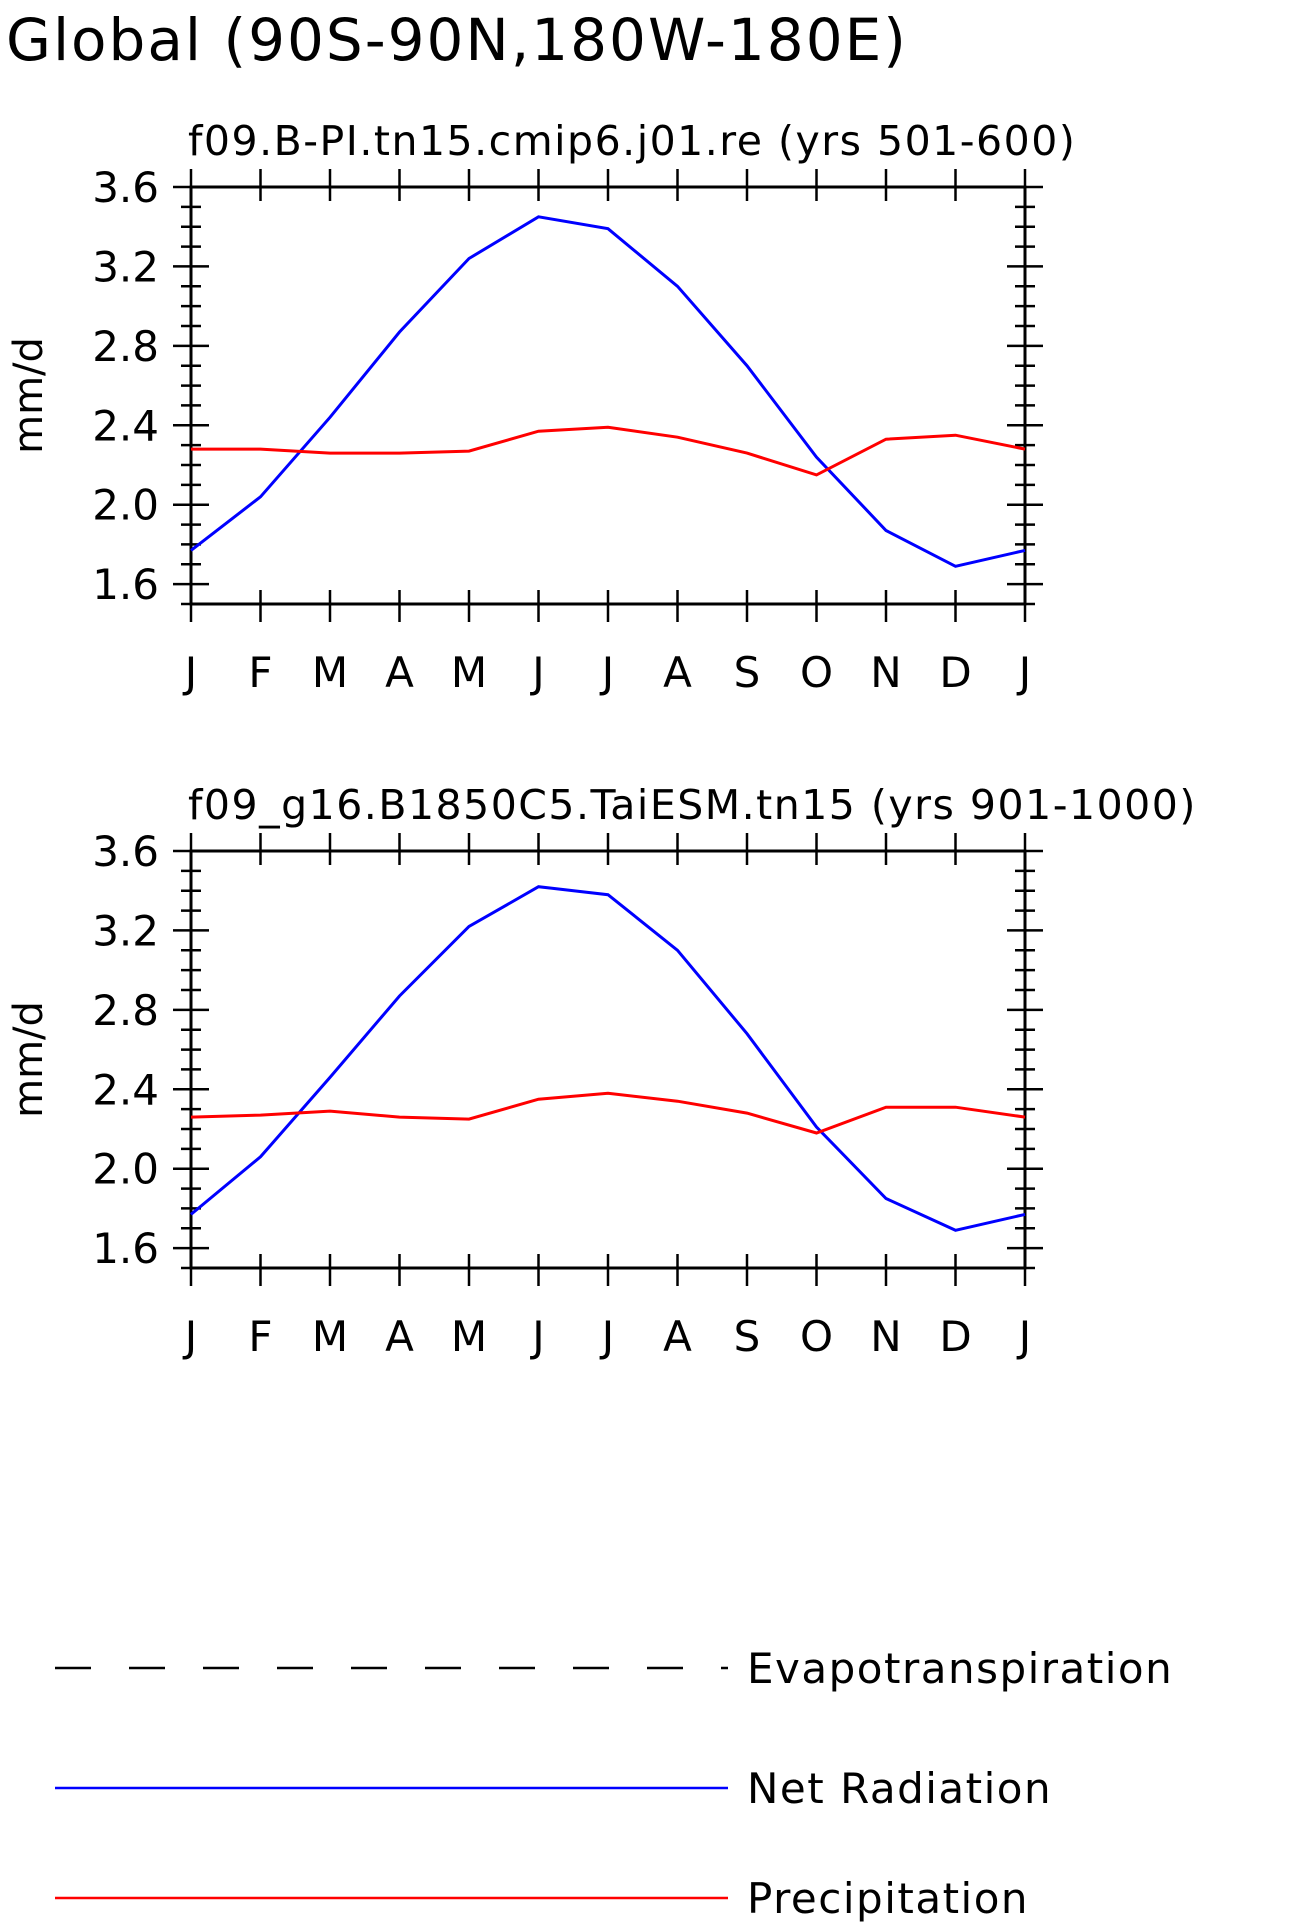 The image size is (1308, 1924). What do you see at coordinates (632, 141) in the screenshot?
I see `chart-title: f09.B-PI.tn15.cmip6.j01.re (yrs 501-600)` at bounding box center [632, 141].